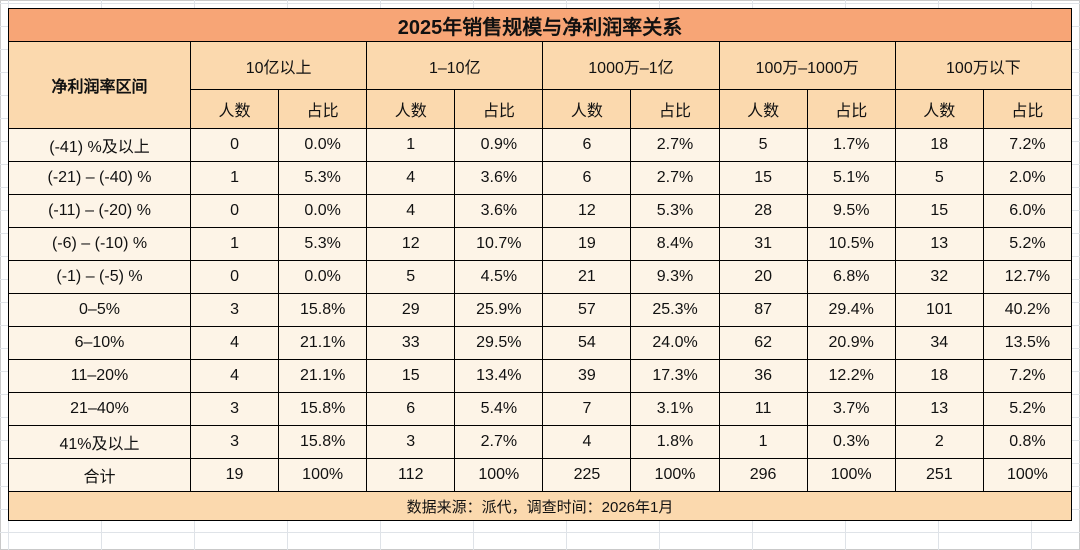 The image size is (1080, 550). Describe the element at coordinates (763, 277) in the screenshot. I see `cell: 20` at that location.